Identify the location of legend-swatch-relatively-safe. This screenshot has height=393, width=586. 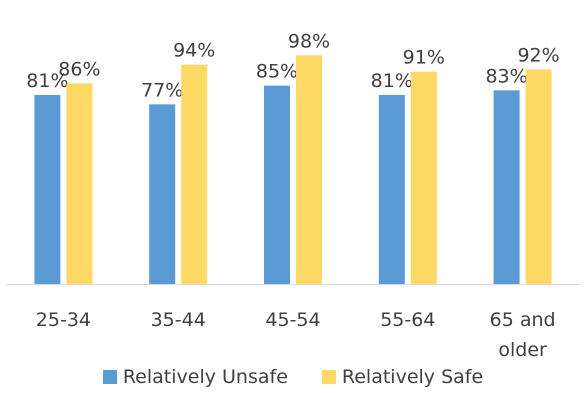
(328, 377).